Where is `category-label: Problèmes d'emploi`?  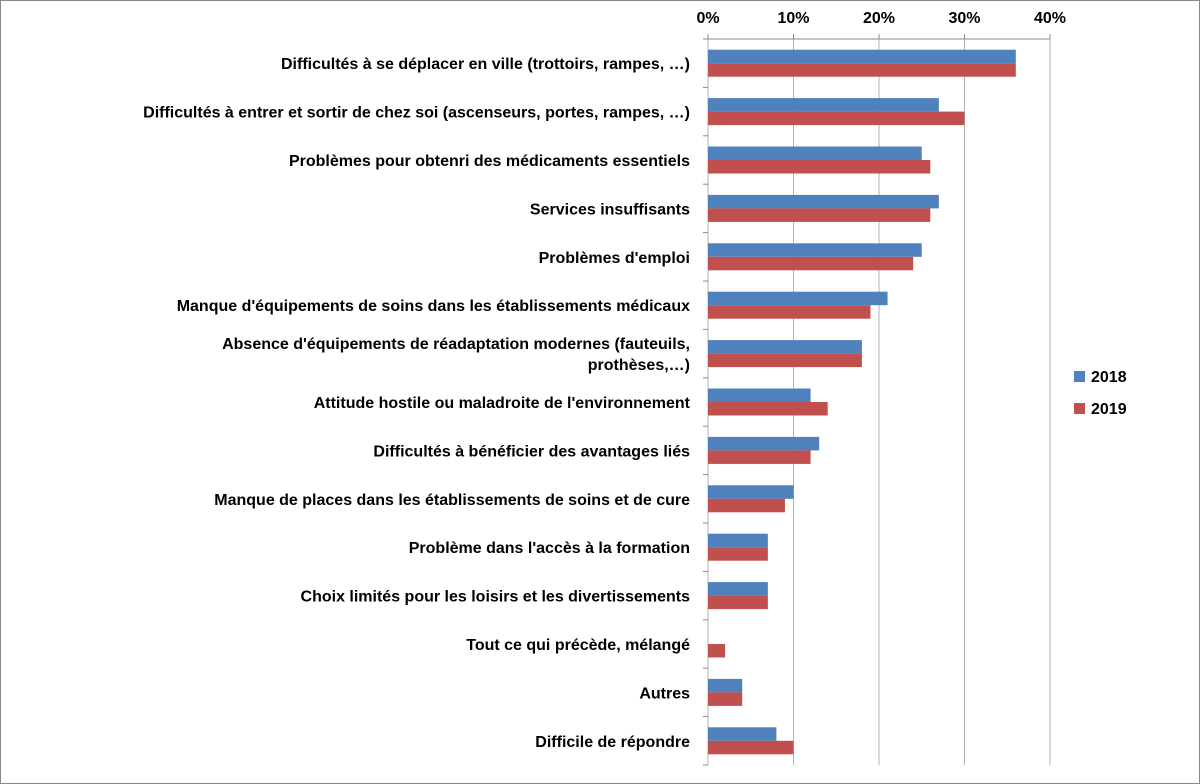 category-label: Problèmes d'emploi is located at coordinates (614, 258).